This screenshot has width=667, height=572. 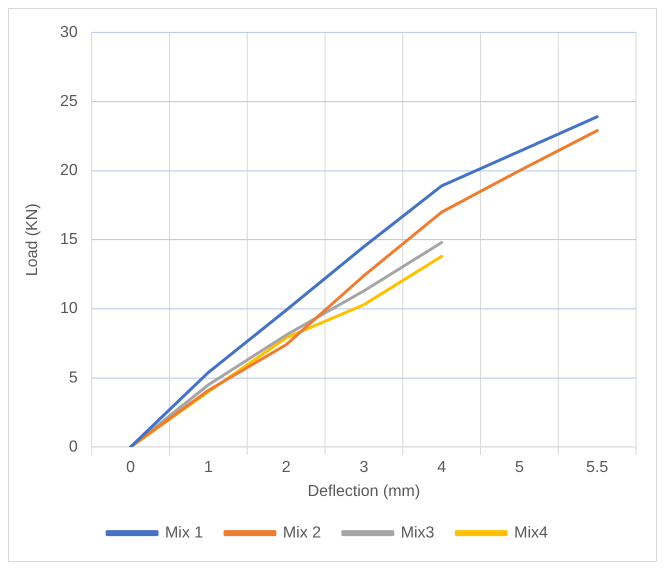 What do you see at coordinates (597, 467) in the screenshot?
I see `x-tick-label: 5.5` at bounding box center [597, 467].